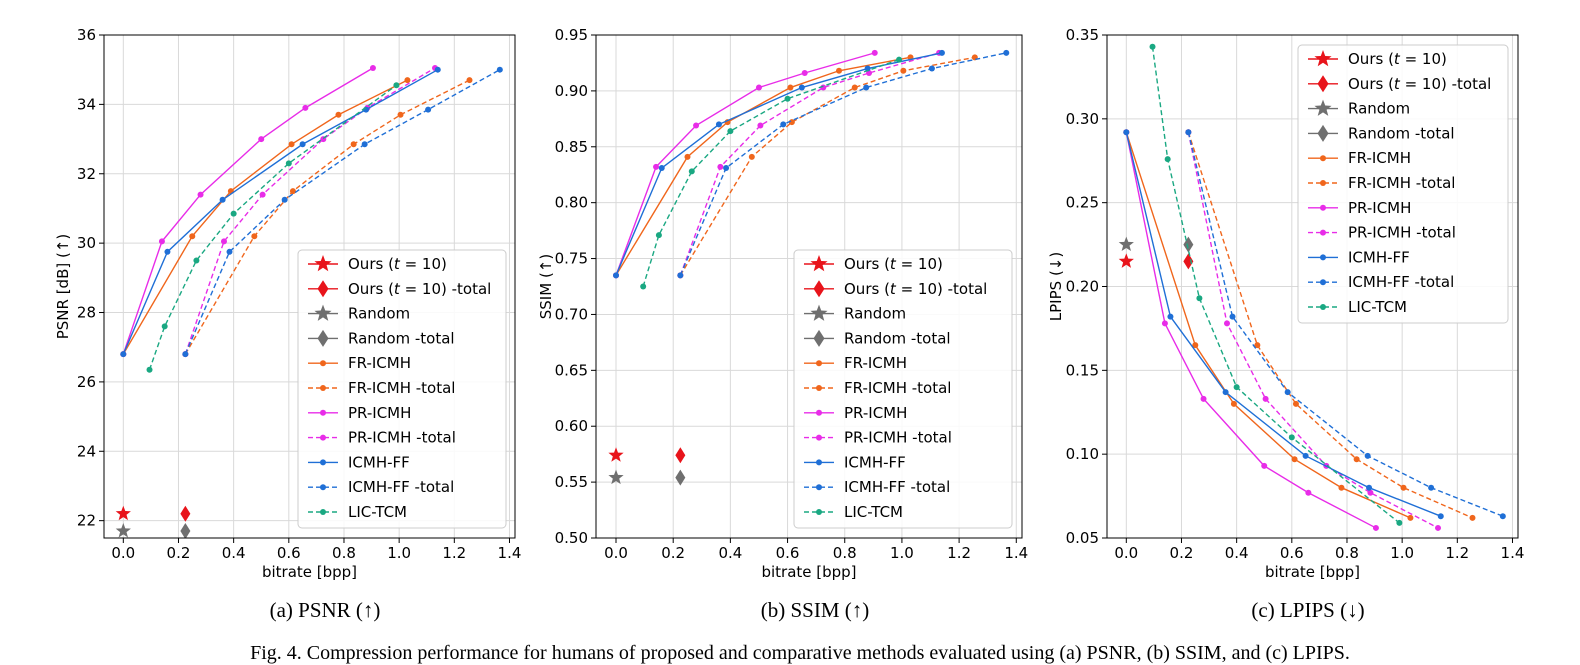 Image resolution: width=1580 pixels, height=665 pixels. Describe the element at coordinates (272, 227) in the screenshot. I see `series-line-lic-tcm` at that location.